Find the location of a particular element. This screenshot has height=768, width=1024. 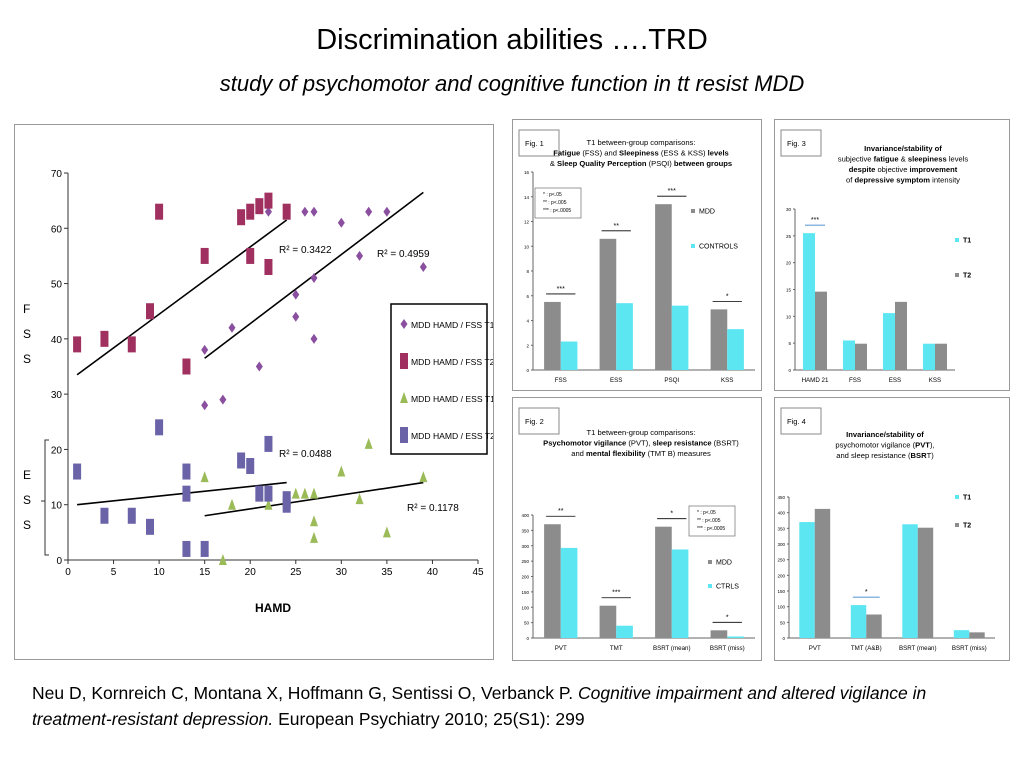

y-tick-label: 14 is located at coordinates (527, 197).